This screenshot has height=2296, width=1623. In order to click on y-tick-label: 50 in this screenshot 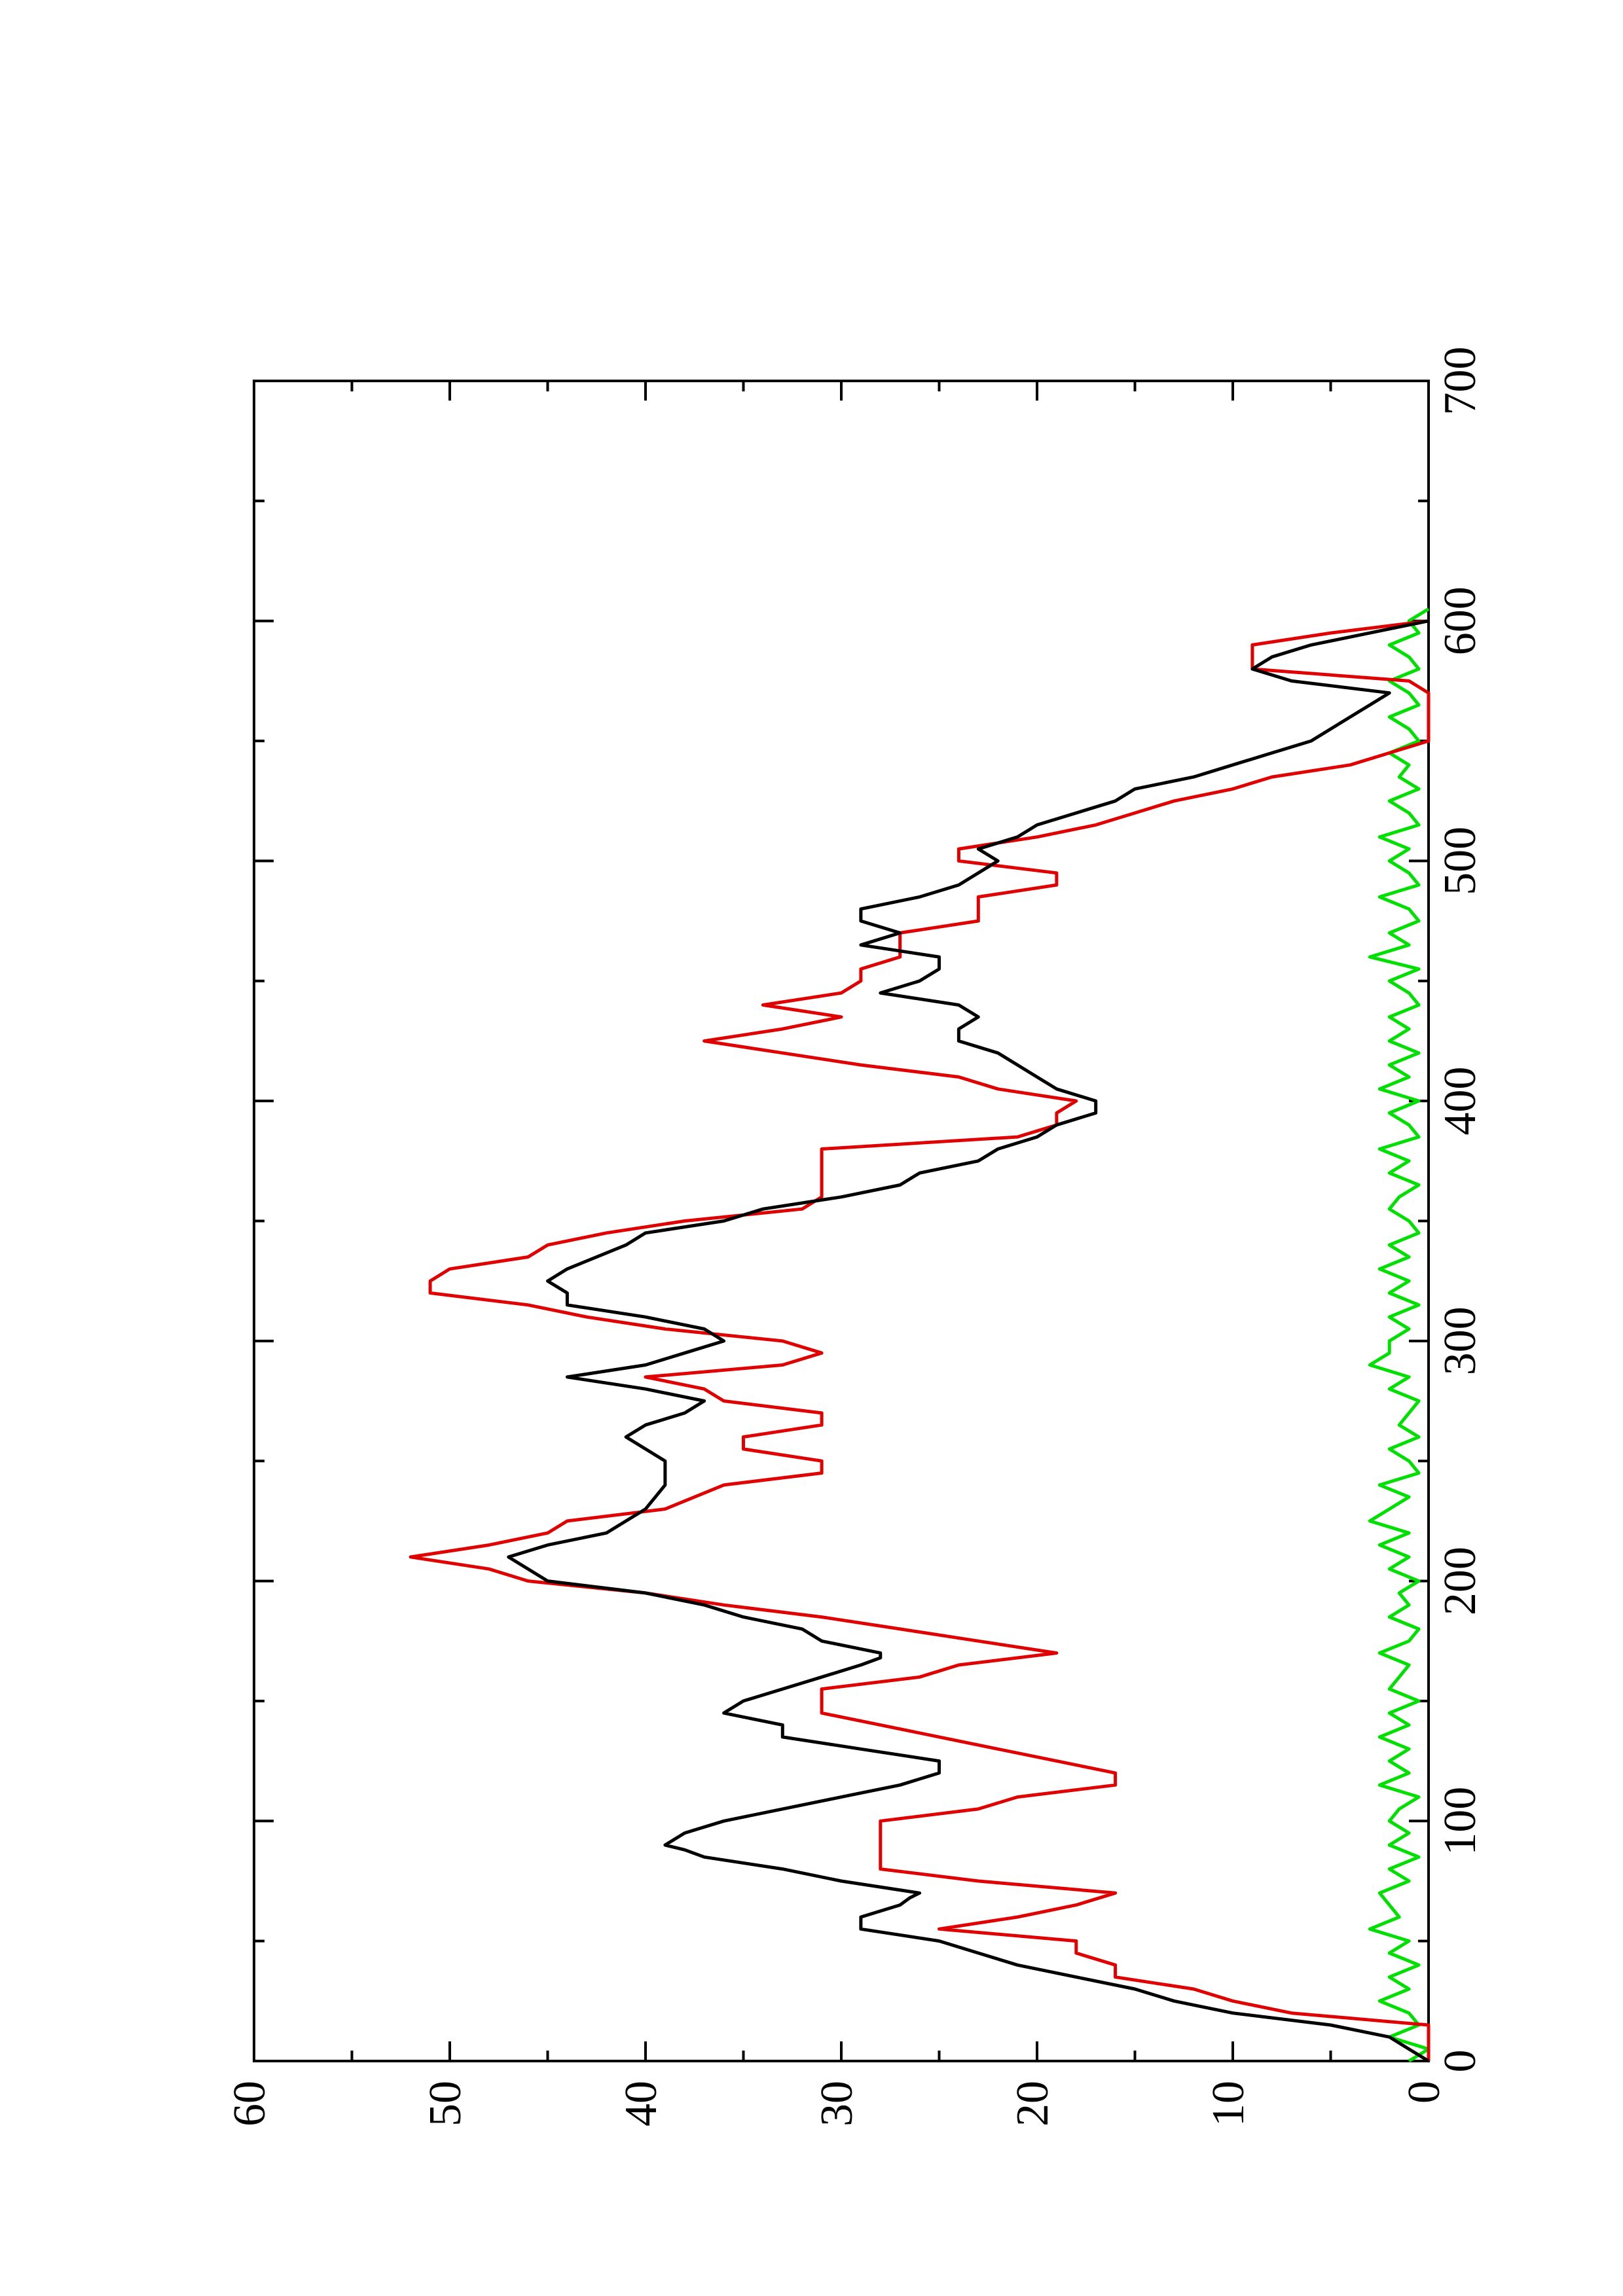, I will do `click(445, 2103)`.